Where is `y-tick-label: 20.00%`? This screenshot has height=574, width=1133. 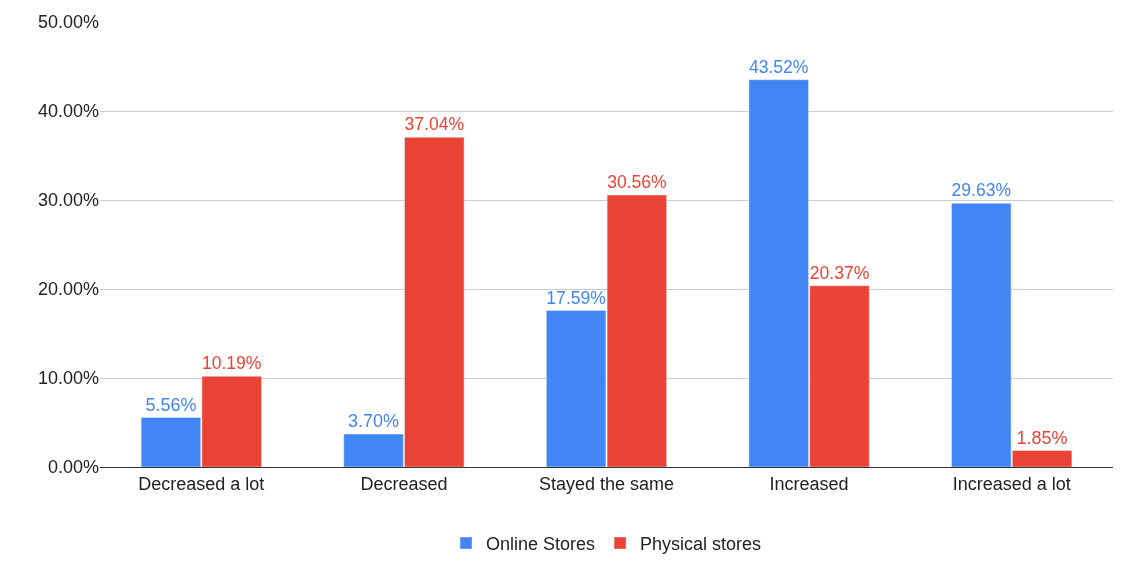
y-tick-label: 20.00% is located at coordinates (68, 289).